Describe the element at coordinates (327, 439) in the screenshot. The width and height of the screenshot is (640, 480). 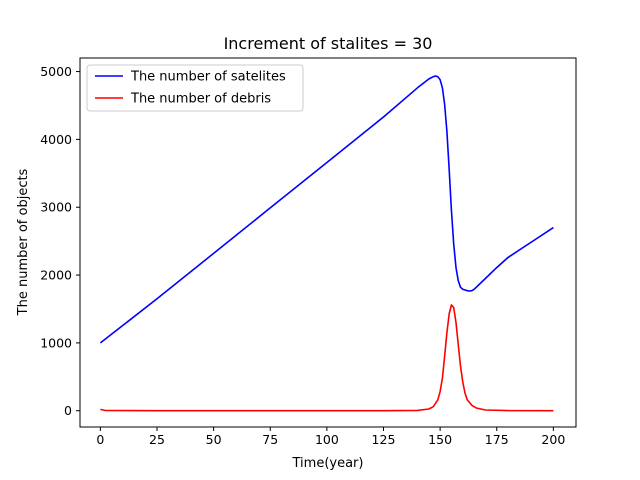
I see `x-tick-label: 100` at that location.